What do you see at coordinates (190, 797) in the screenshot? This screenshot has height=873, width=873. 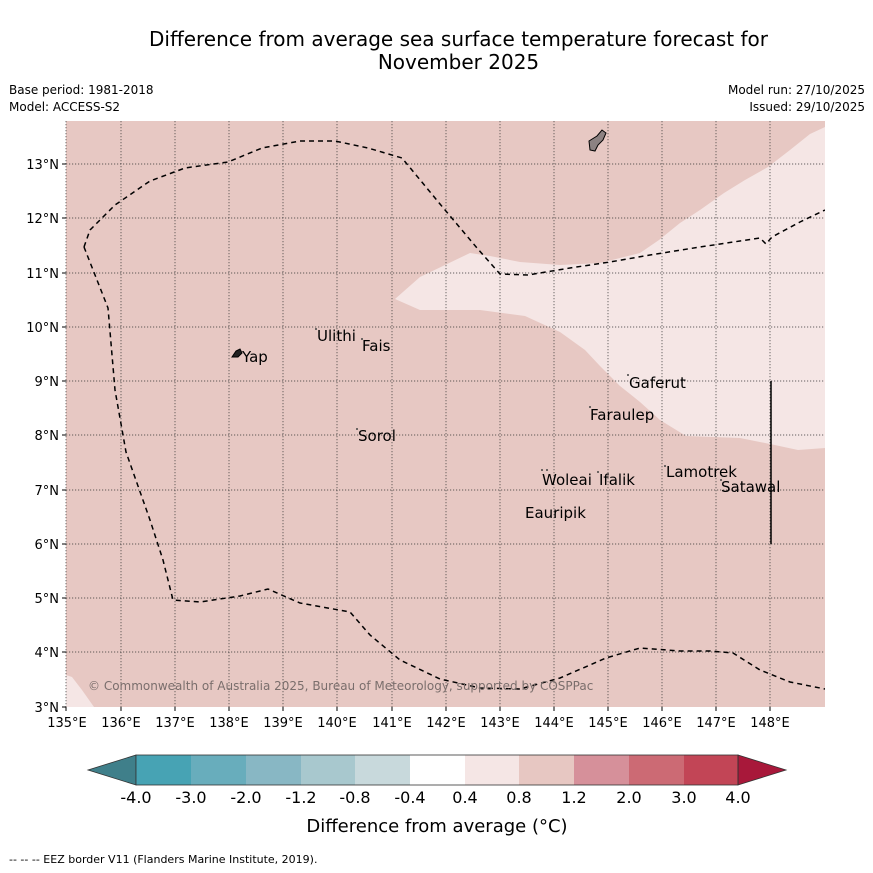 I see `colorbar-tick-label: -3.0` at bounding box center [190, 797].